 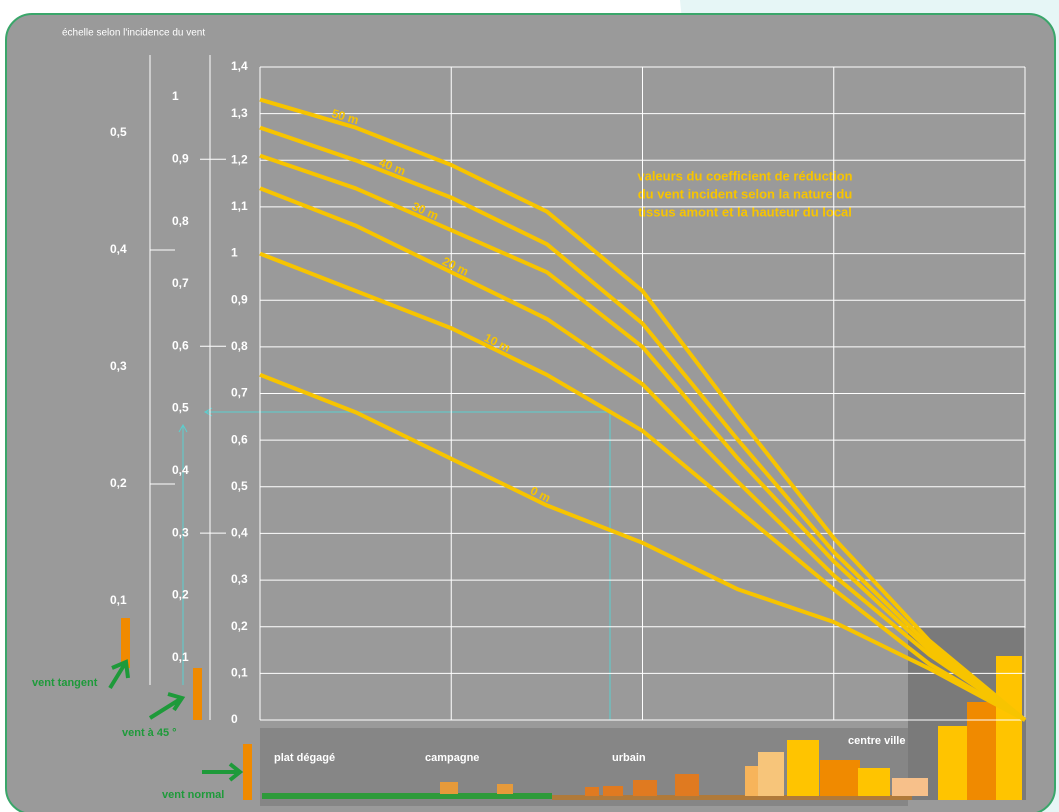 I want to click on y2-tick-label: 1, so click(x=175, y=96).